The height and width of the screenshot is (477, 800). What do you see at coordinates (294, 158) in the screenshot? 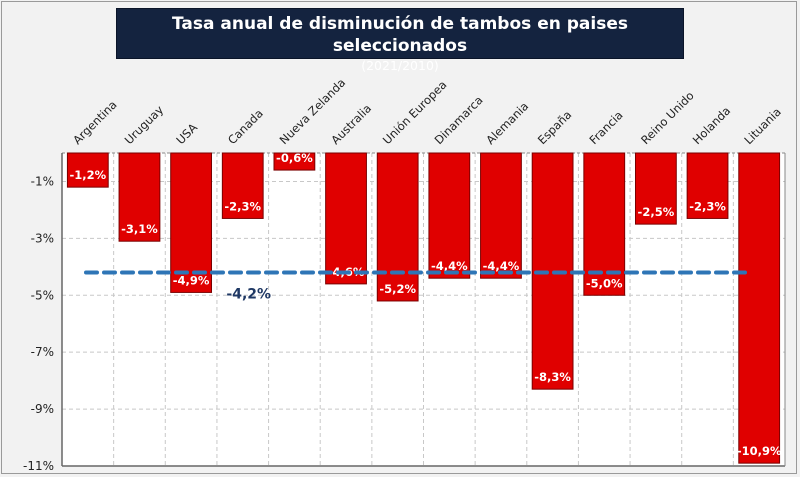
I see `data-label: -0,6%` at bounding box center [294, 158].